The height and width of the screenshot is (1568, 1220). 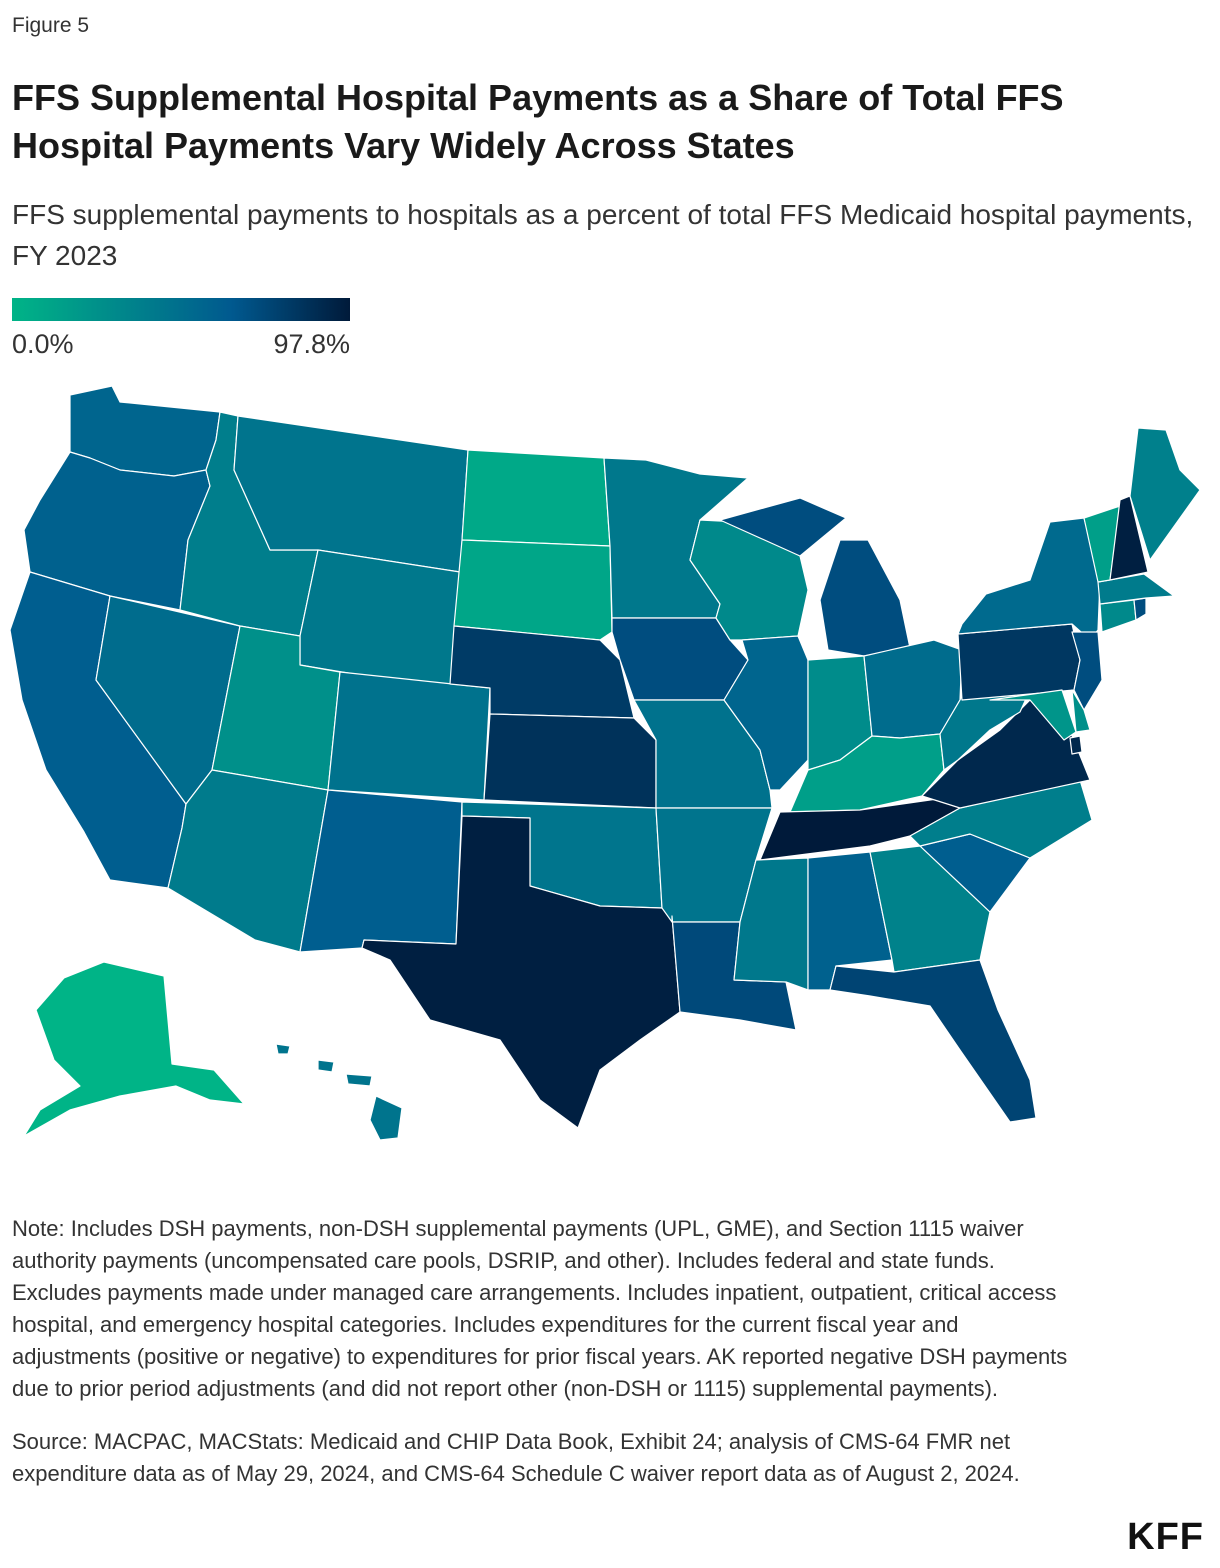 I want to click on state-CO, so click(x=409, y=736).